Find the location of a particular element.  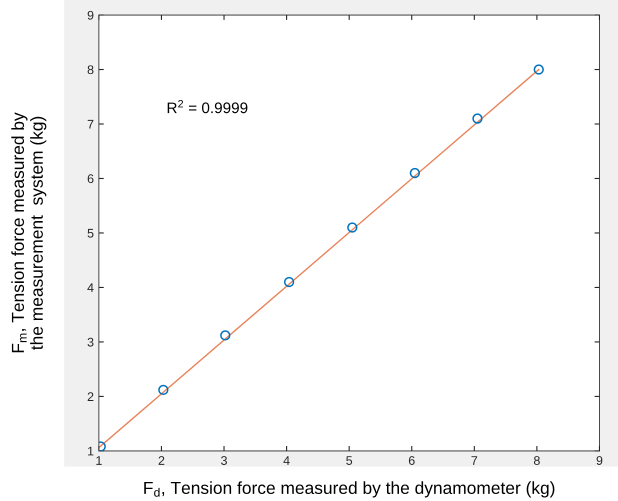

x-tick-label: 7 is located at coordinates (474, 460).